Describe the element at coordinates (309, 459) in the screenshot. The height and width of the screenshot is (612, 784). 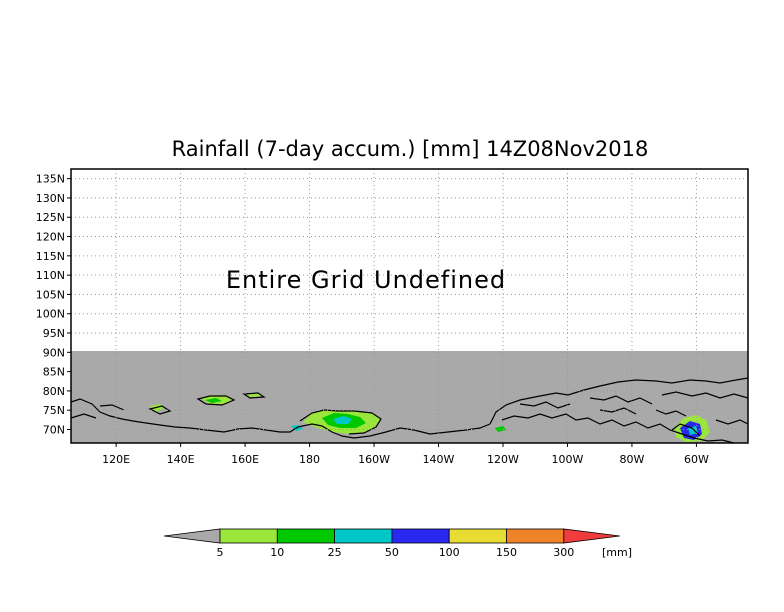
I see `lon-tick-label: 180` at that location.